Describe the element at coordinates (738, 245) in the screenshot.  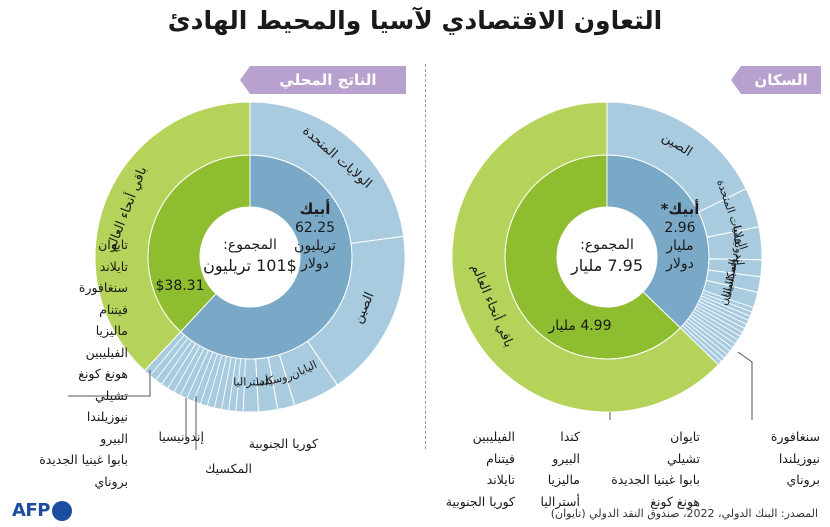
I see `outer-label-2: إندونيسيا` at that location.